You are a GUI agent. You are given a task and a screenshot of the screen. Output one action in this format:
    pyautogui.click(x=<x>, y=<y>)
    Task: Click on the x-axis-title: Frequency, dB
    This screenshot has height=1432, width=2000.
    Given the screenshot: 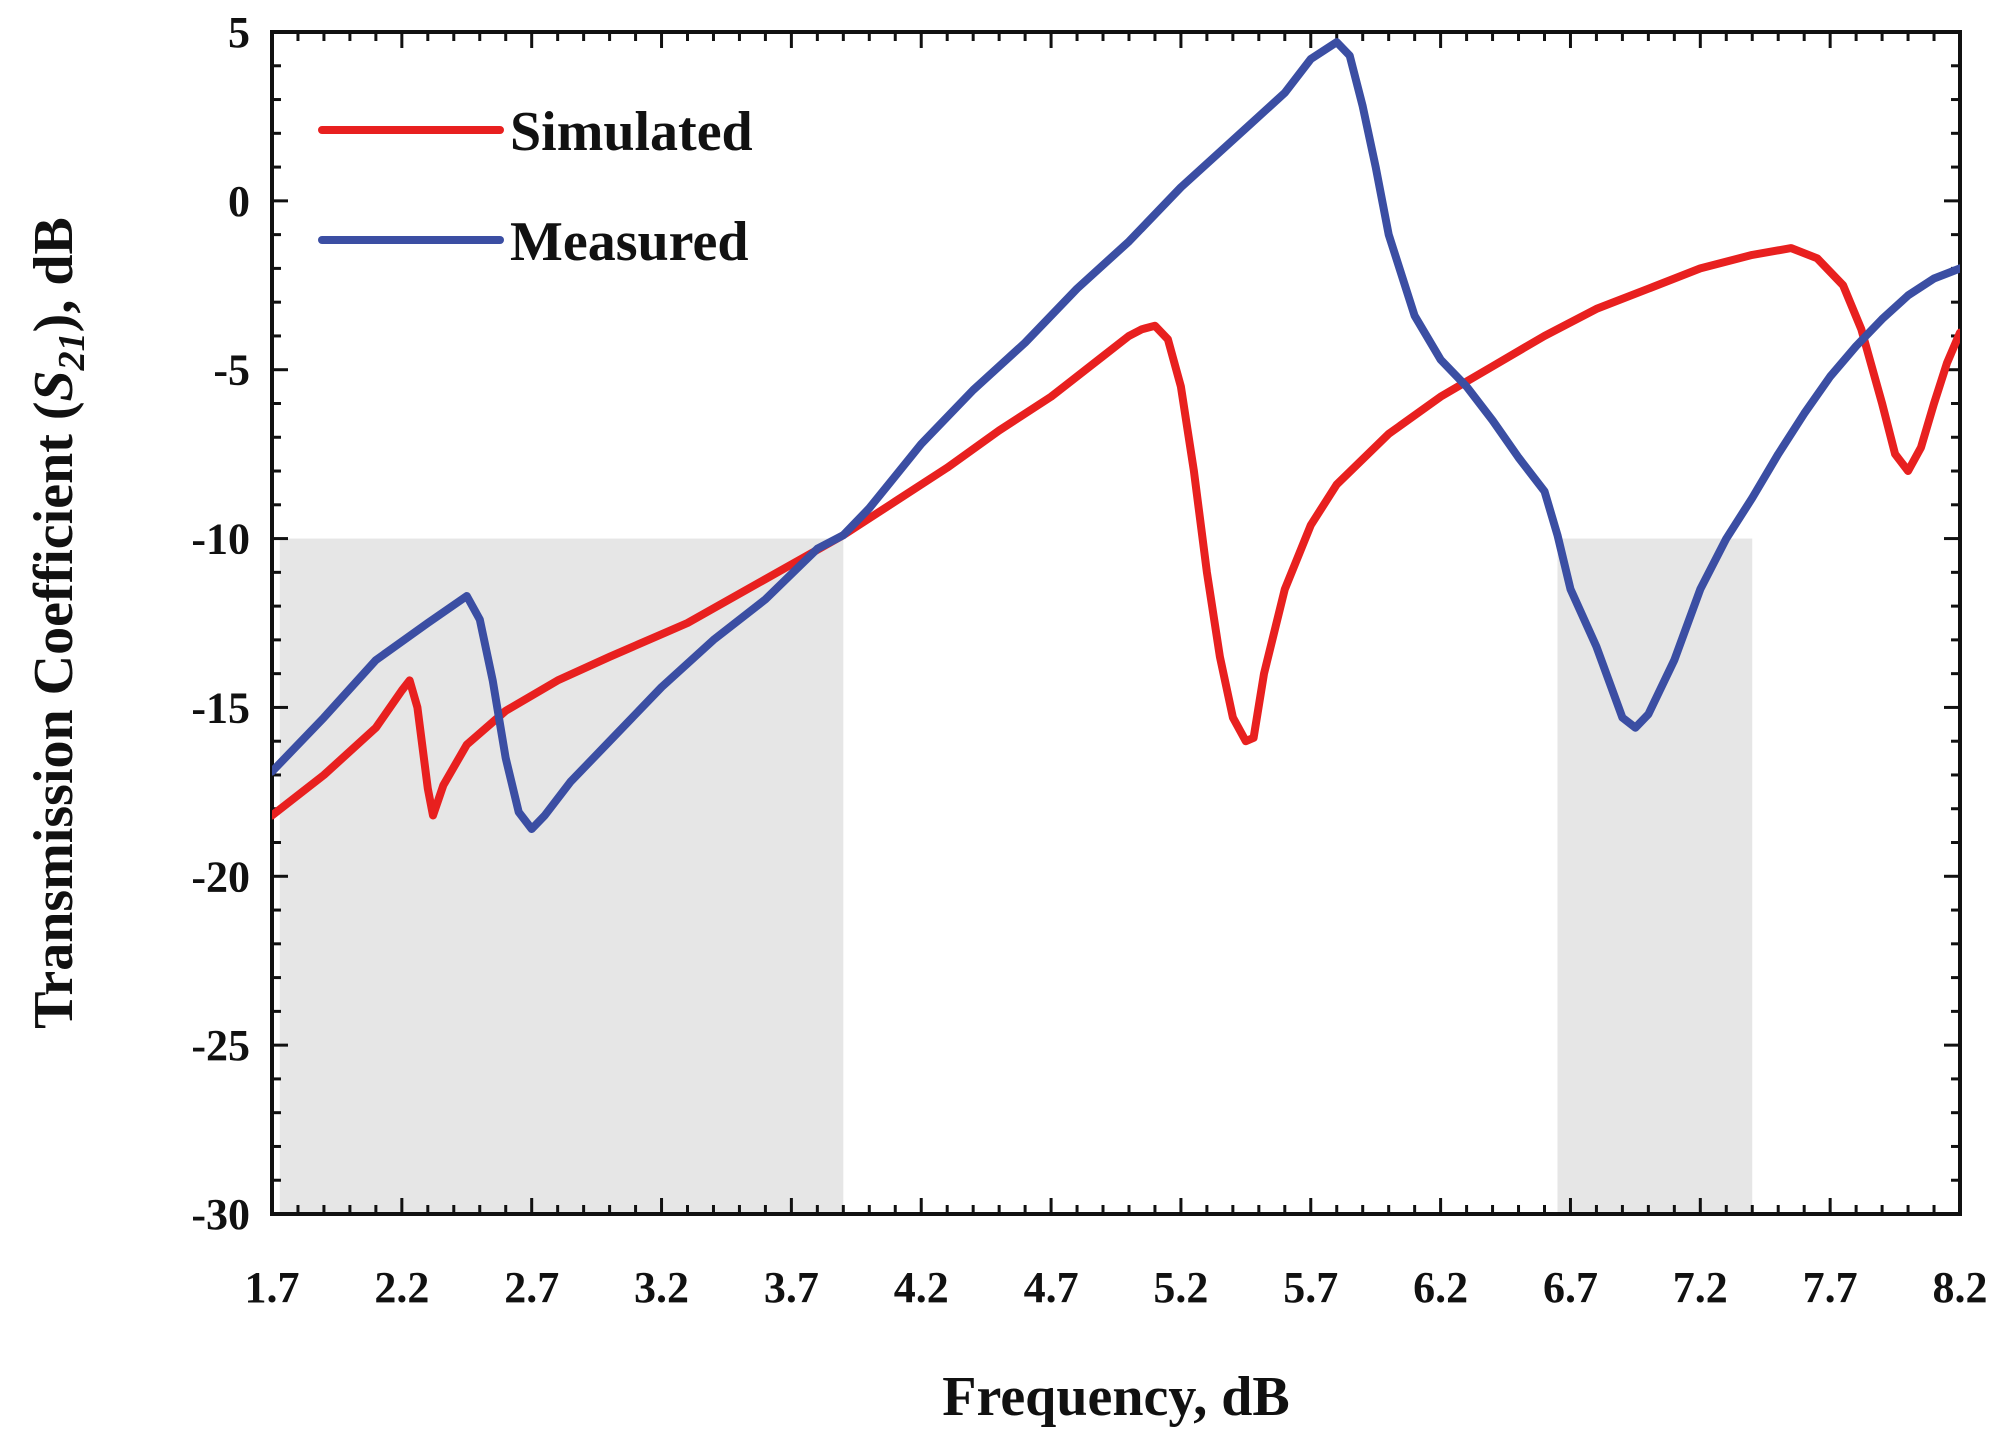 What is the action you would take?
    pyautogui.click(x=1115, y=1397)
    